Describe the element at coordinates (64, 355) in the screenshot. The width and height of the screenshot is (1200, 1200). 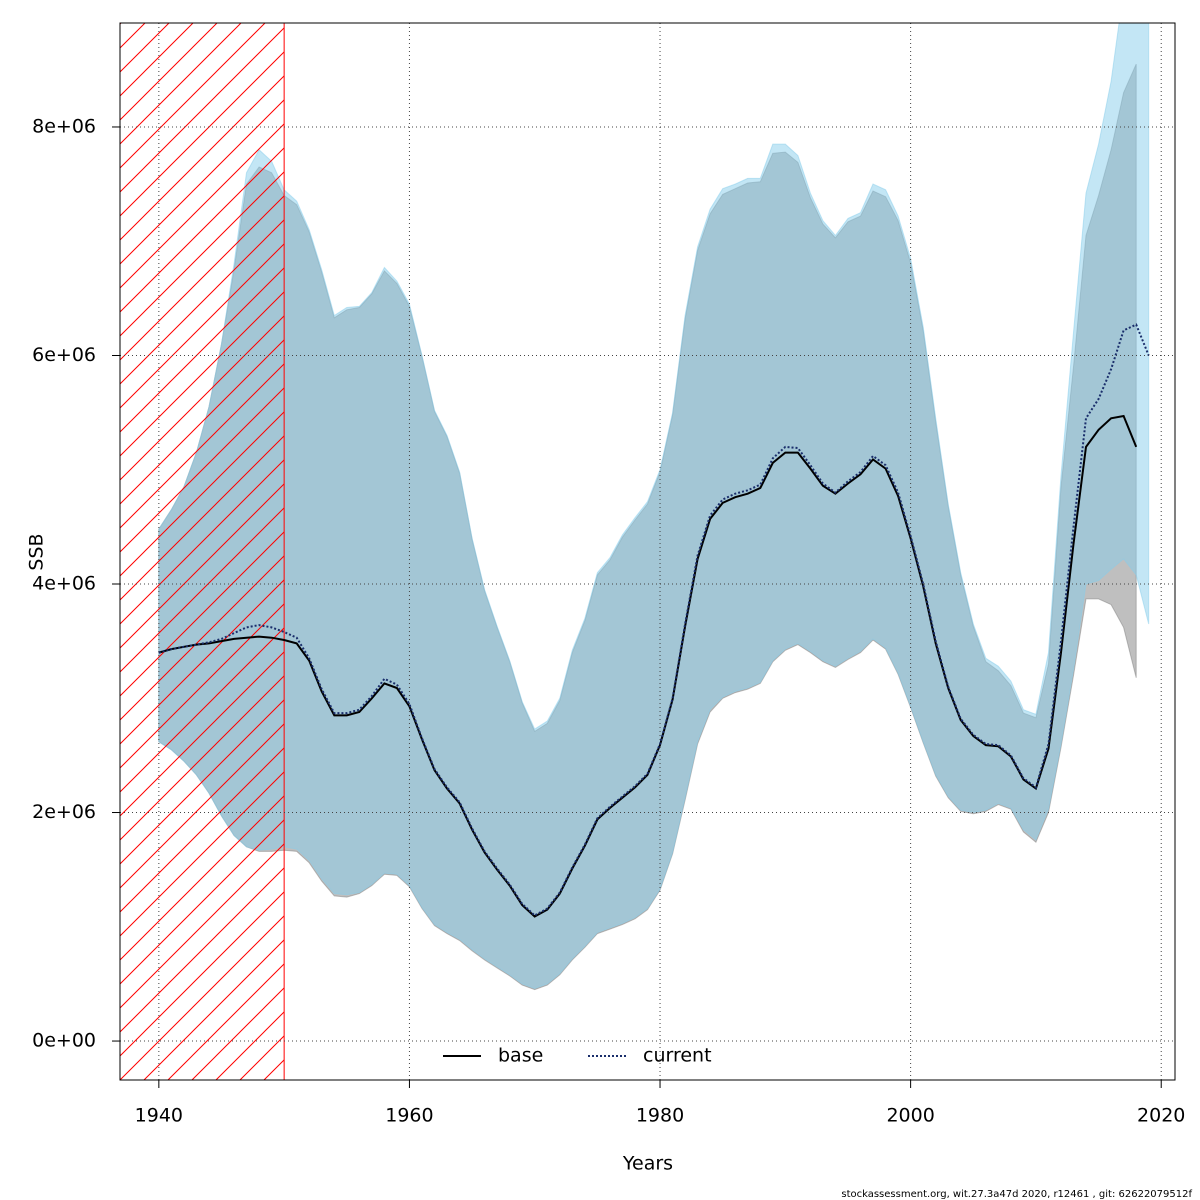
I see `y-tick-label: 6e+06` at that location.